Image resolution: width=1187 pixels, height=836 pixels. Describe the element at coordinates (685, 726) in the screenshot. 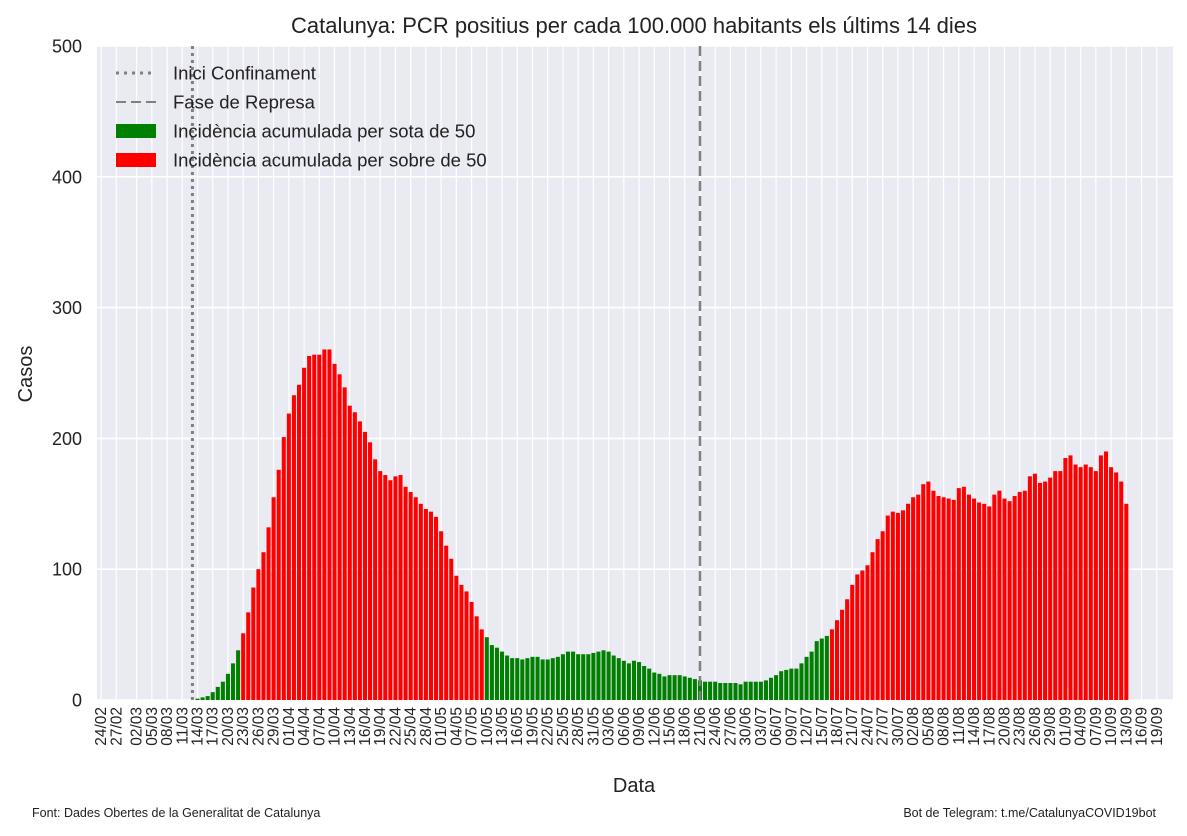

I see `x-tick-label: 18/06` at that location.